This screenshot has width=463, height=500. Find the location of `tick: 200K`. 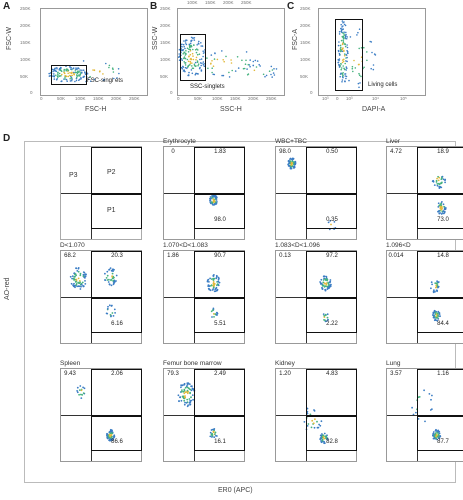

tick: 200K is located at coordinates (228, 2).